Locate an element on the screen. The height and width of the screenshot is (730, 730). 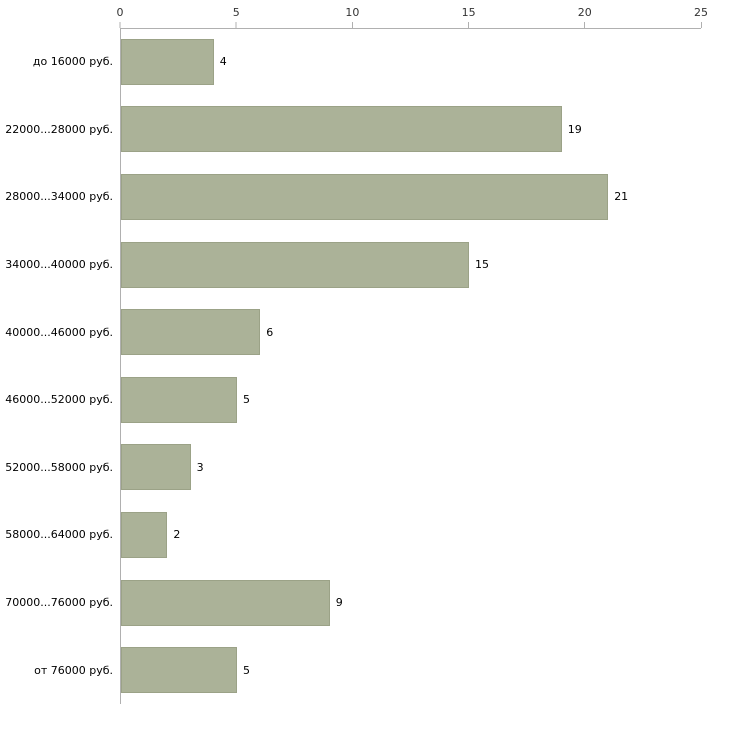
x-tick: 25 is located at coordinates (701, 17).